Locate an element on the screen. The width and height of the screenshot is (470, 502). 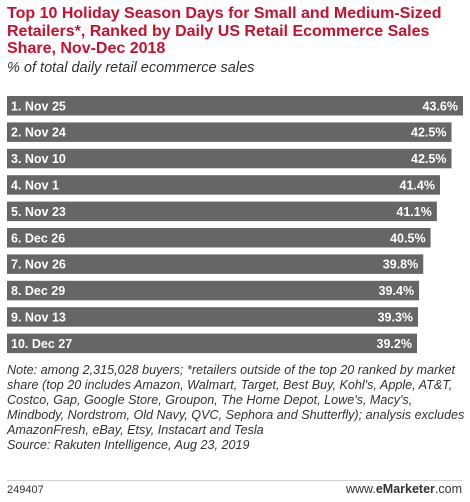
value-label: 40.5% is located at coordinates (407, 238).